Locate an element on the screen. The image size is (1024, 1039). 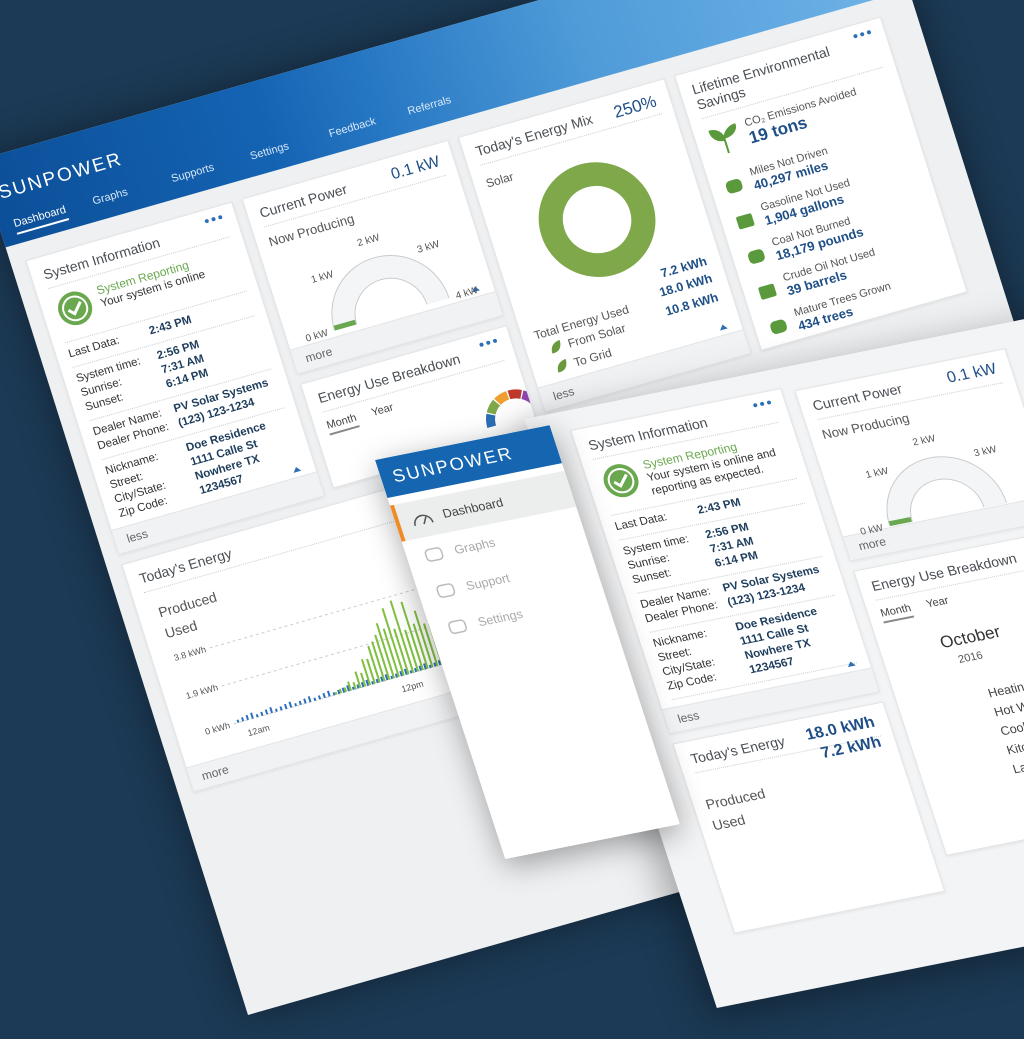
donut-ring is located at coordinates (597, 219).